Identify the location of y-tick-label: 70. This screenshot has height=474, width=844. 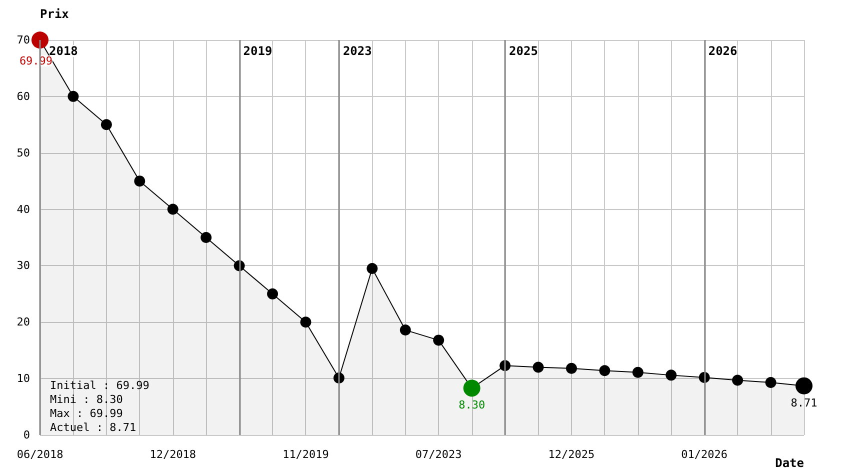
(23, 40).